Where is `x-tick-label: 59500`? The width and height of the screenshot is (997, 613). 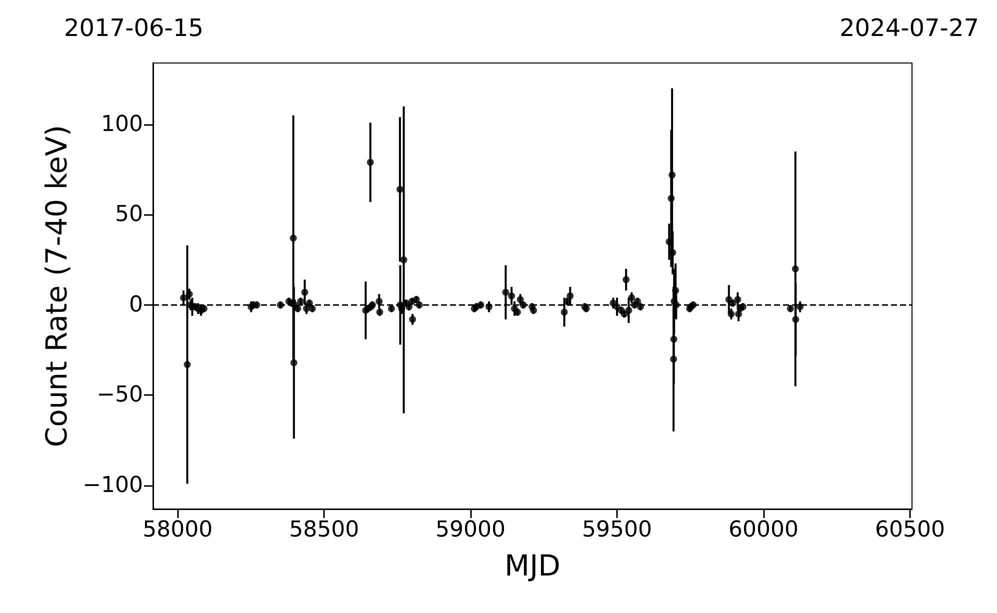 x-tick-label: 59500 is located at coordinates (617, 530).